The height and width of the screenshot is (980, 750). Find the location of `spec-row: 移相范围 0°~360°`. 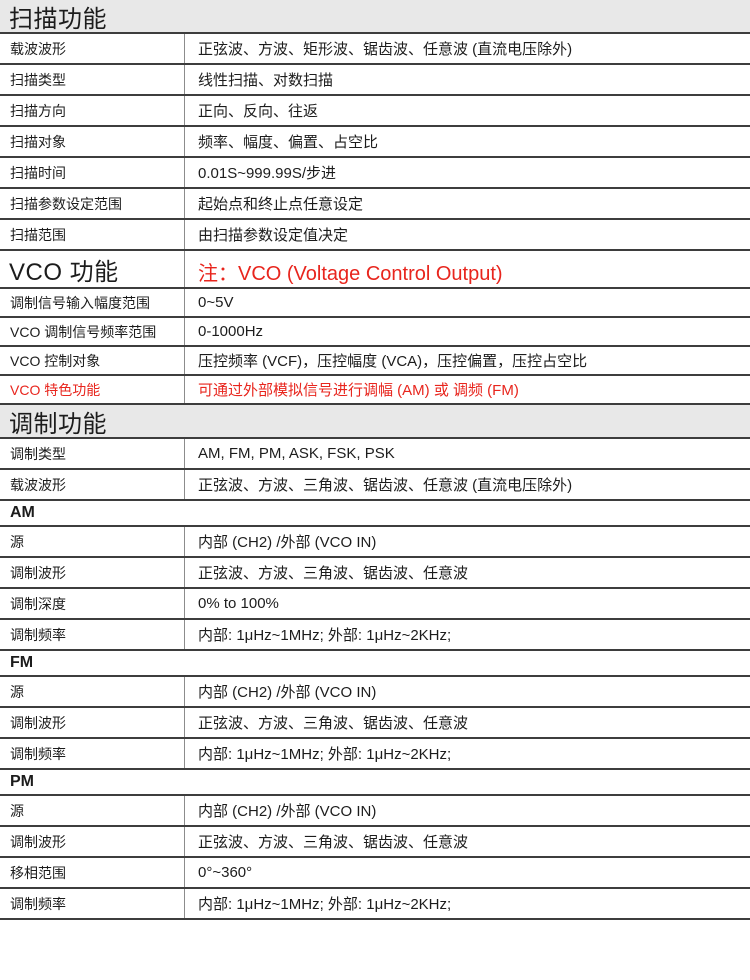

spec-row: 移相范围 0°~360° is located at coordinates (375, 873).